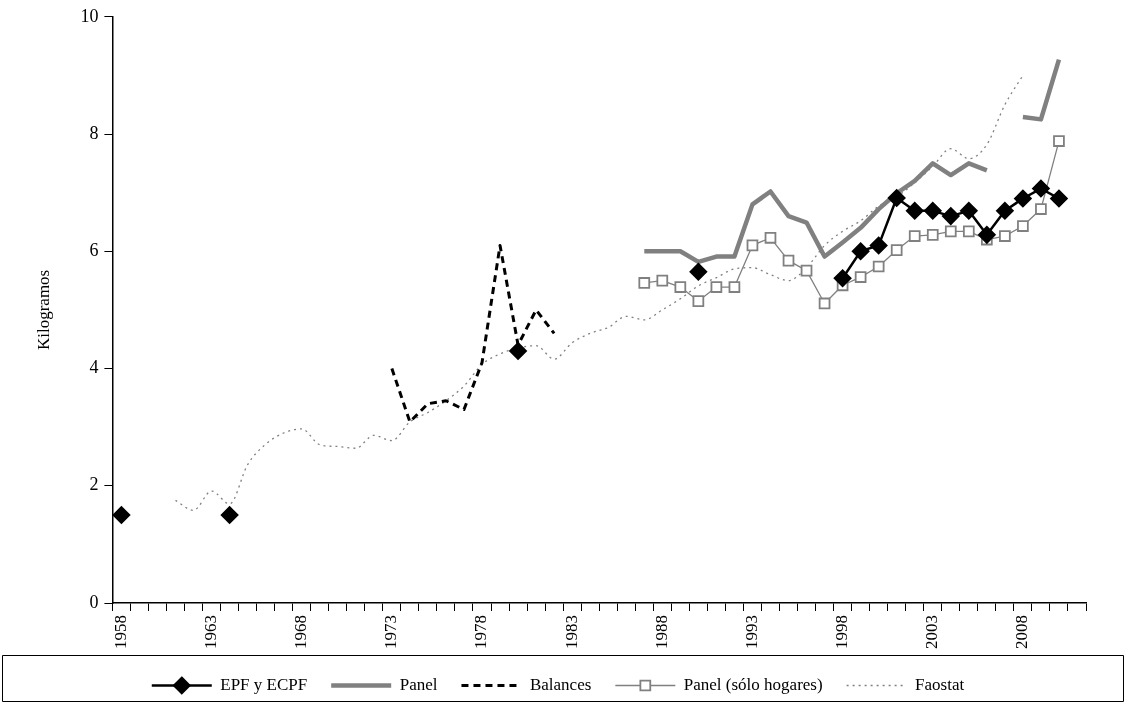 The width and height of the screenshot is (1126, 704). I want to click on y-tick-label: 4, so click(94, 367).